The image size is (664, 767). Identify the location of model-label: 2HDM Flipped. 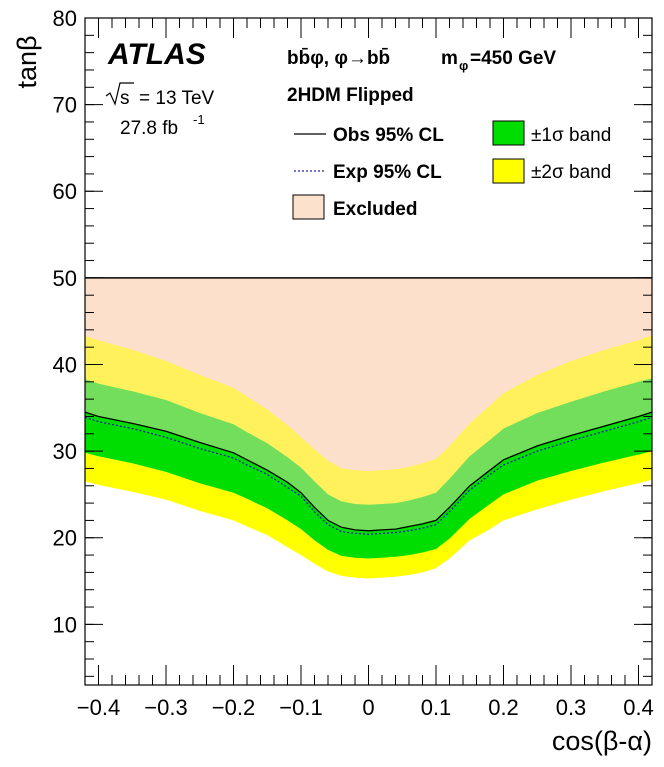
(350, 95).